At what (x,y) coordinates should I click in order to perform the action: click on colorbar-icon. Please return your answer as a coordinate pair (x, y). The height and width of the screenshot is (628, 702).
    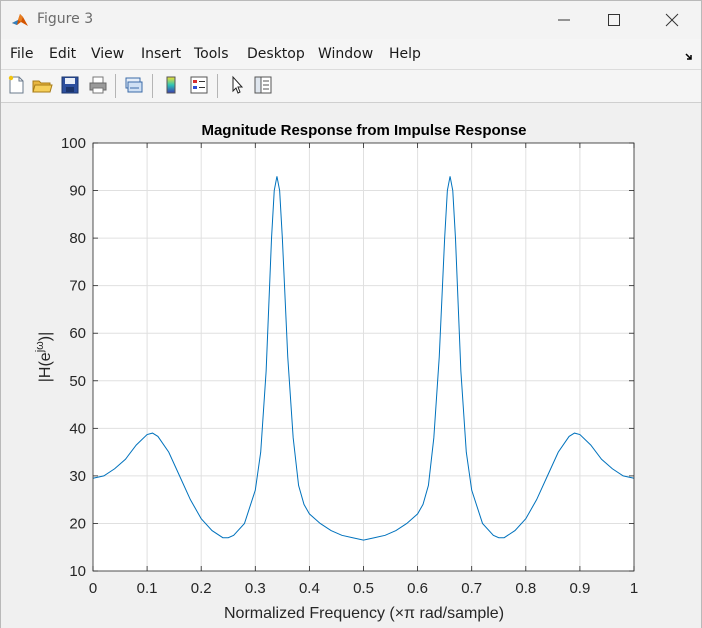
    Looking at the image, I should click on (171, 85).